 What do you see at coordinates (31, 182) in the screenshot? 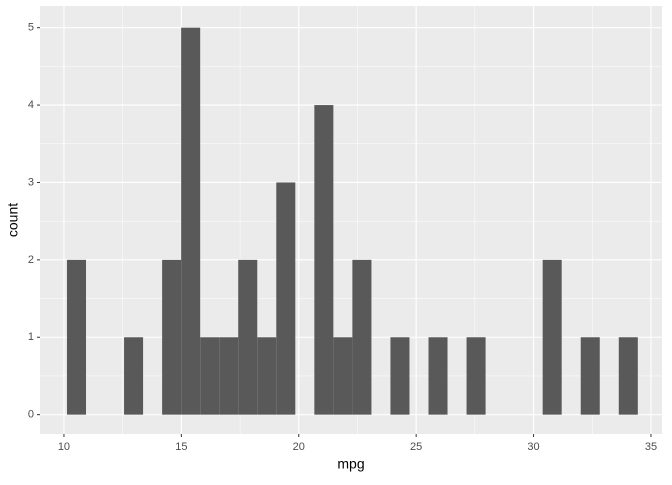
I see `y-tick-label: 3` at bounding box center [31, 182].